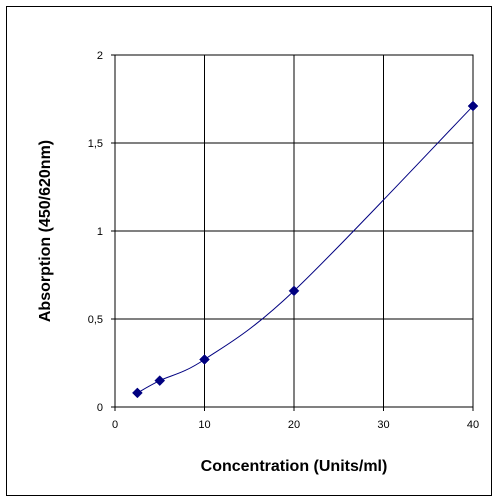 The image size is (497, 503). What do you see at coordinates (294, 466) in the screenshot?
I see `x-axis-title: Concentration (Units/ml)` at bounding box center [294, 466].